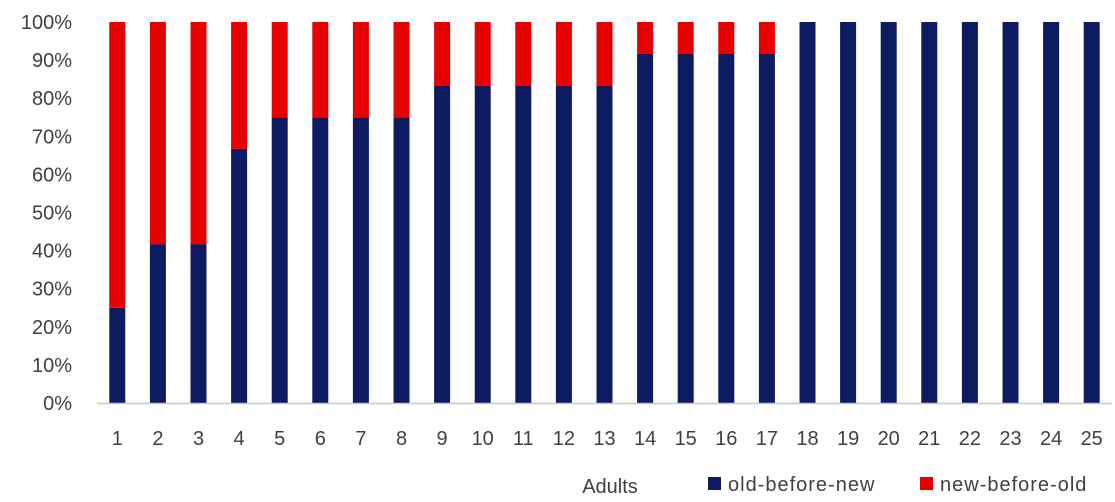 The image size is (1115, 502). I want to click on x-tick-label: 1, so click(117, 439).